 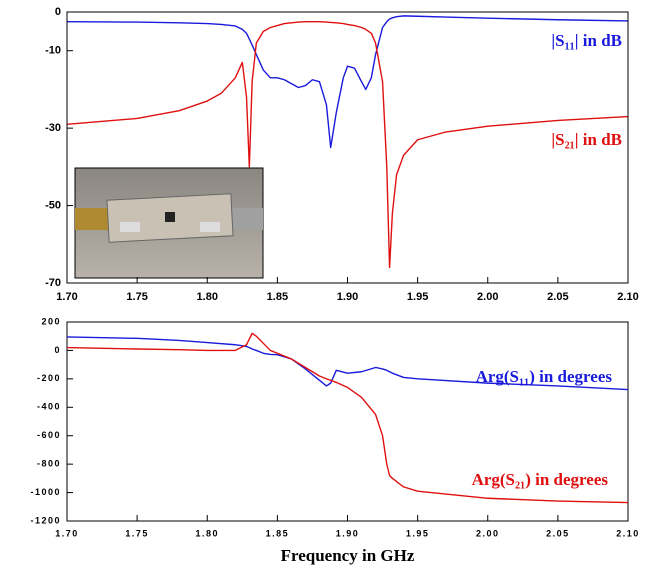 What do you see at coordinates (53, 205) in the screenshot?
I see `y-tick-label: -50` at bounding box center [53, 205].